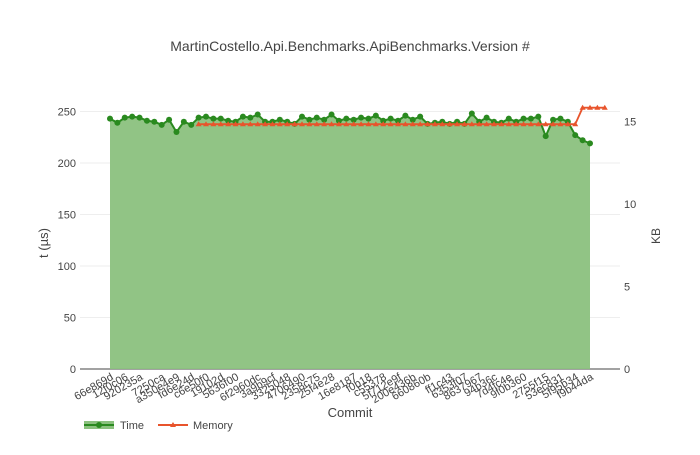 Image resolution: width=700 pixels, height=455 pixels. I want to click on legend-item-memory: Memory, so click(195, 426).